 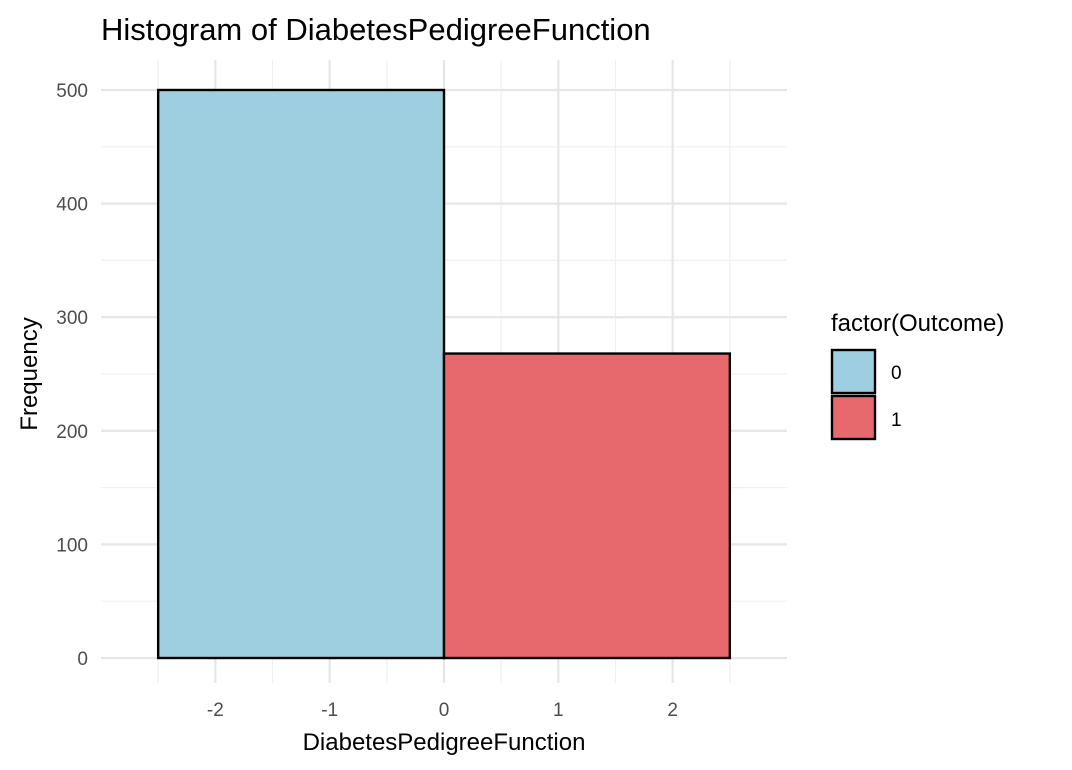 I want to click on y-tick-label: 0, so click(x=82, y=659).